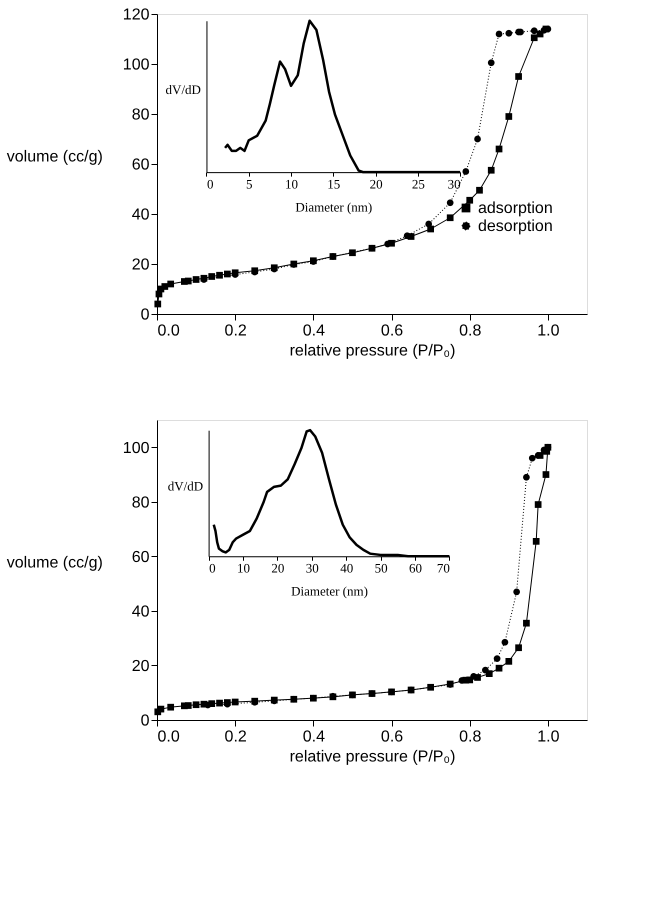 The height and width of the screenshot is (912, 656). What do you see at coordinates (515, 208) in the screenshot?
I see `legend-label: adsorption` at bounding box center [515, 208].